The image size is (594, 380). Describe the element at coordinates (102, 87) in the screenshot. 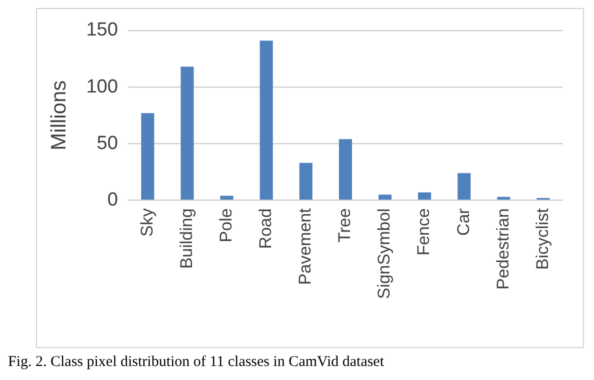

I see `y-tick-label: 100` at that location.